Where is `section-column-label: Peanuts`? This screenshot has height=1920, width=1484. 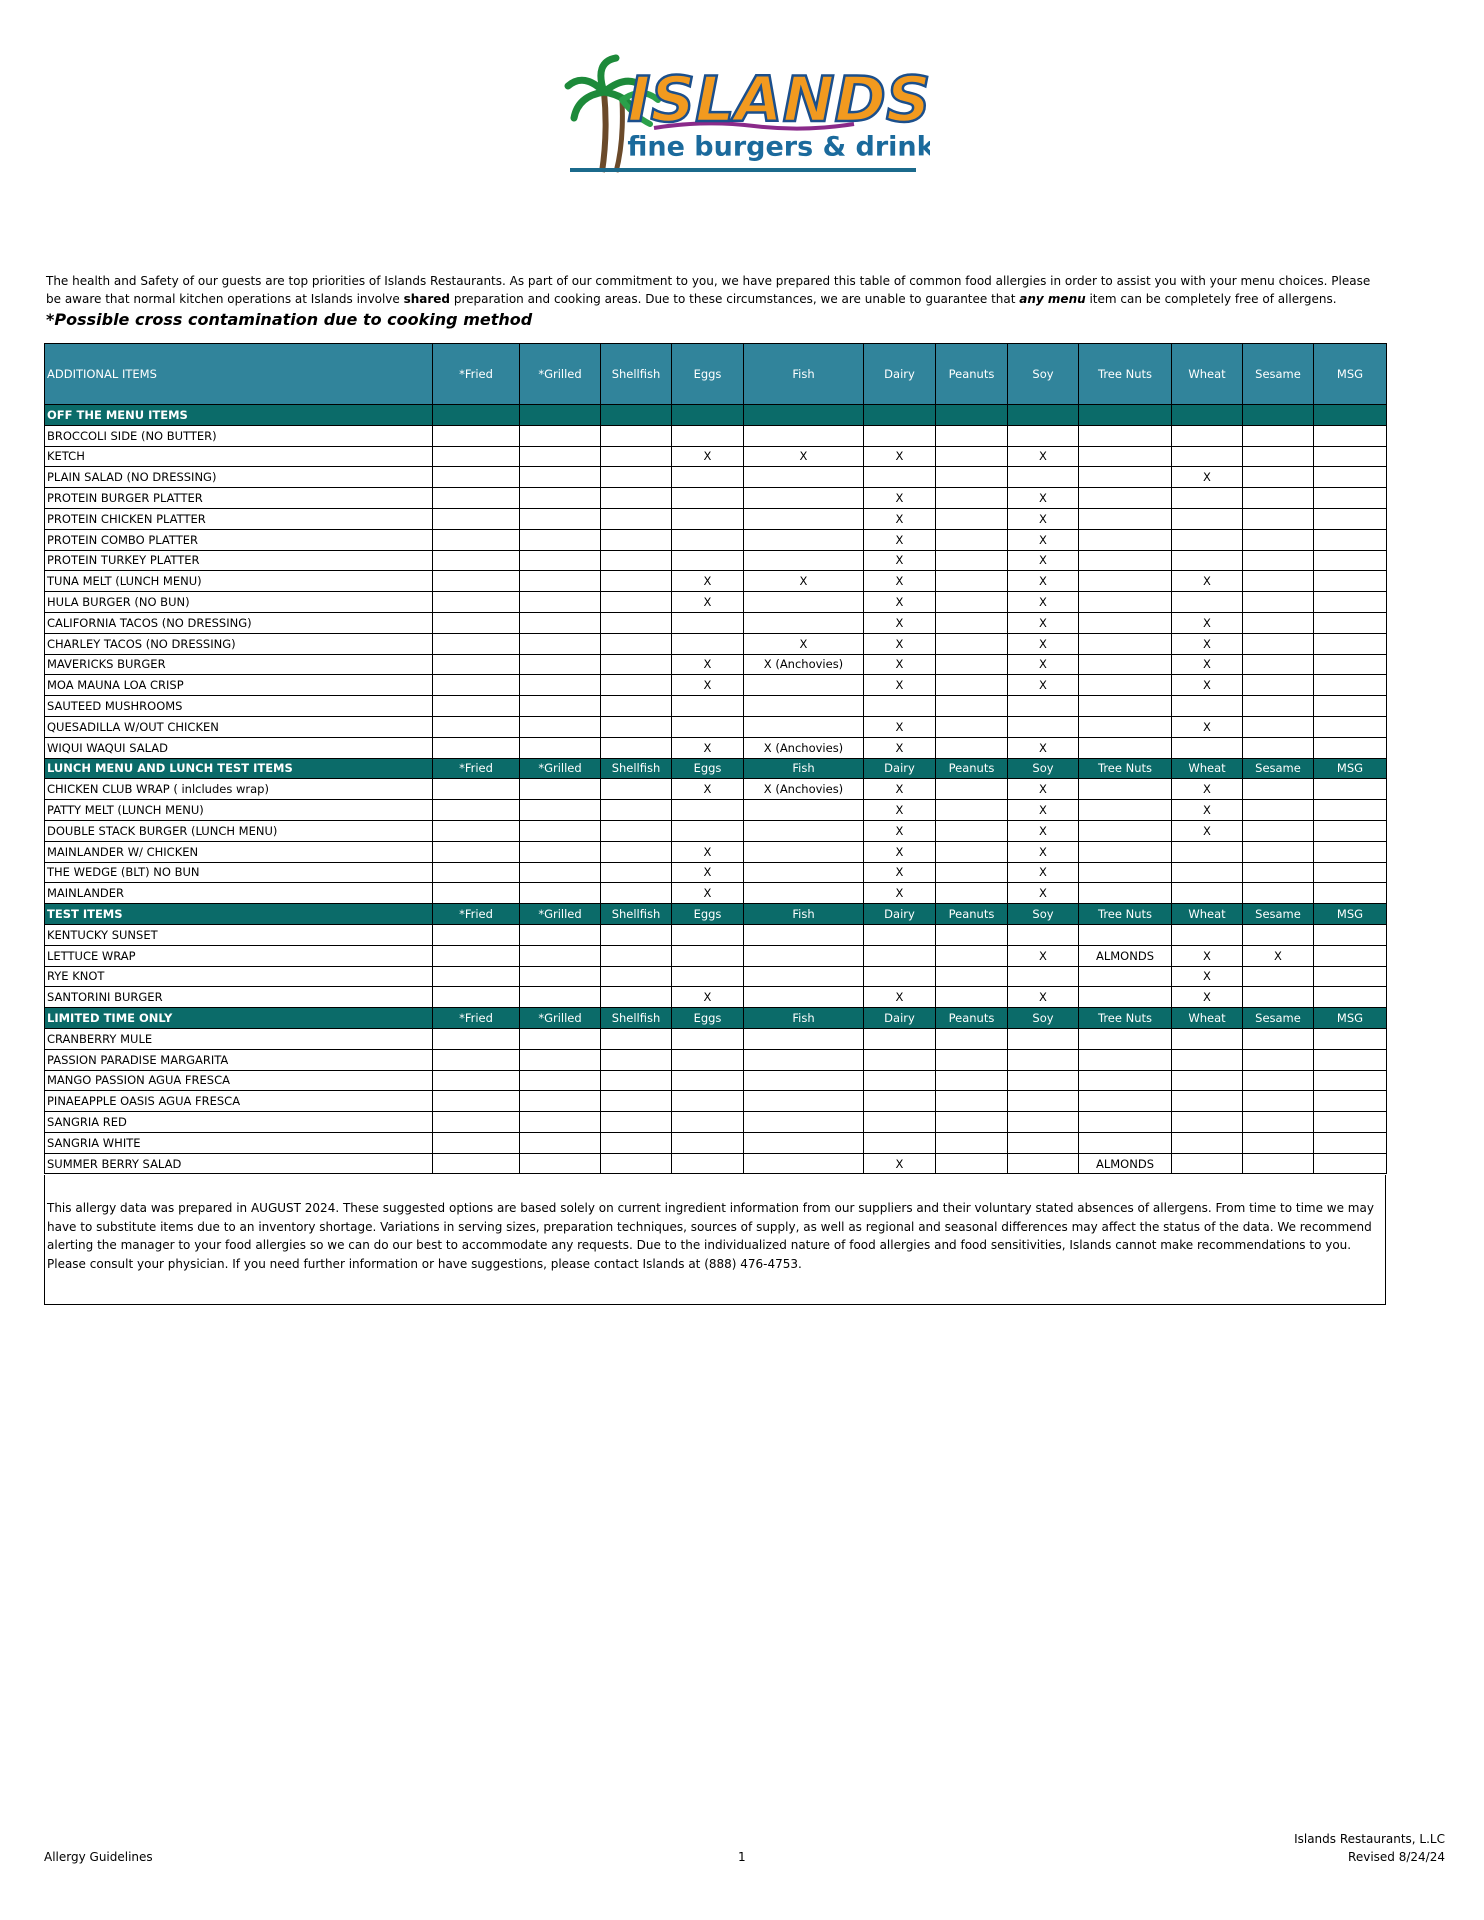
section-column-label: Peanuts is located at coordinates (971, 1018).